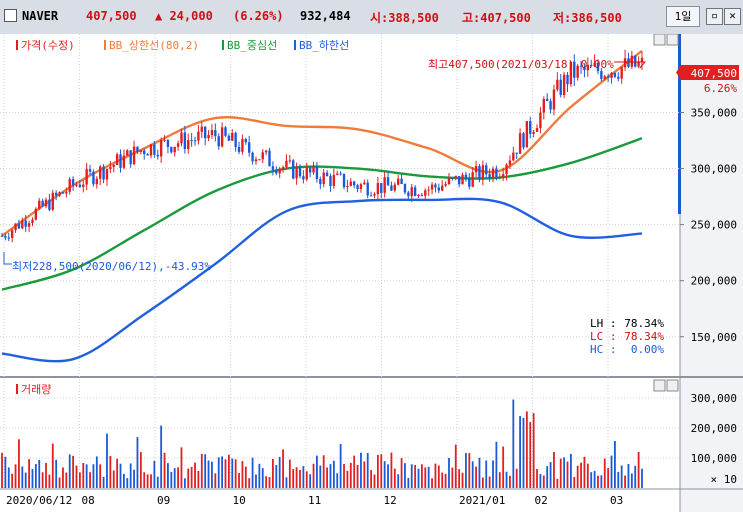 The width and height of the screenshot is (743, 512). What do you see at coordinates (714, 112) in the screenshot?
I see `y-tick-label: 350,000` at bounding box center [714, 112].